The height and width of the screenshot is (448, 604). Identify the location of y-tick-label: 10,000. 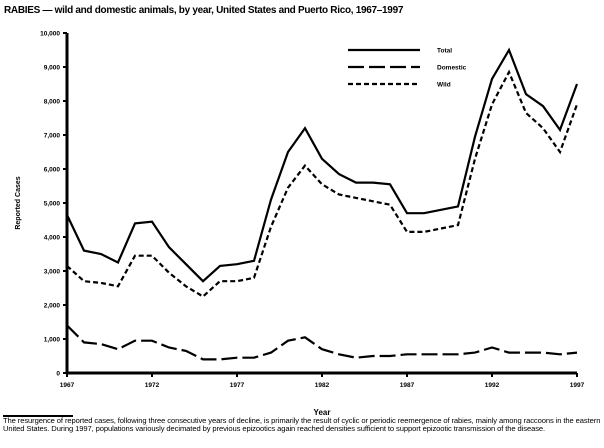
(50, 34).